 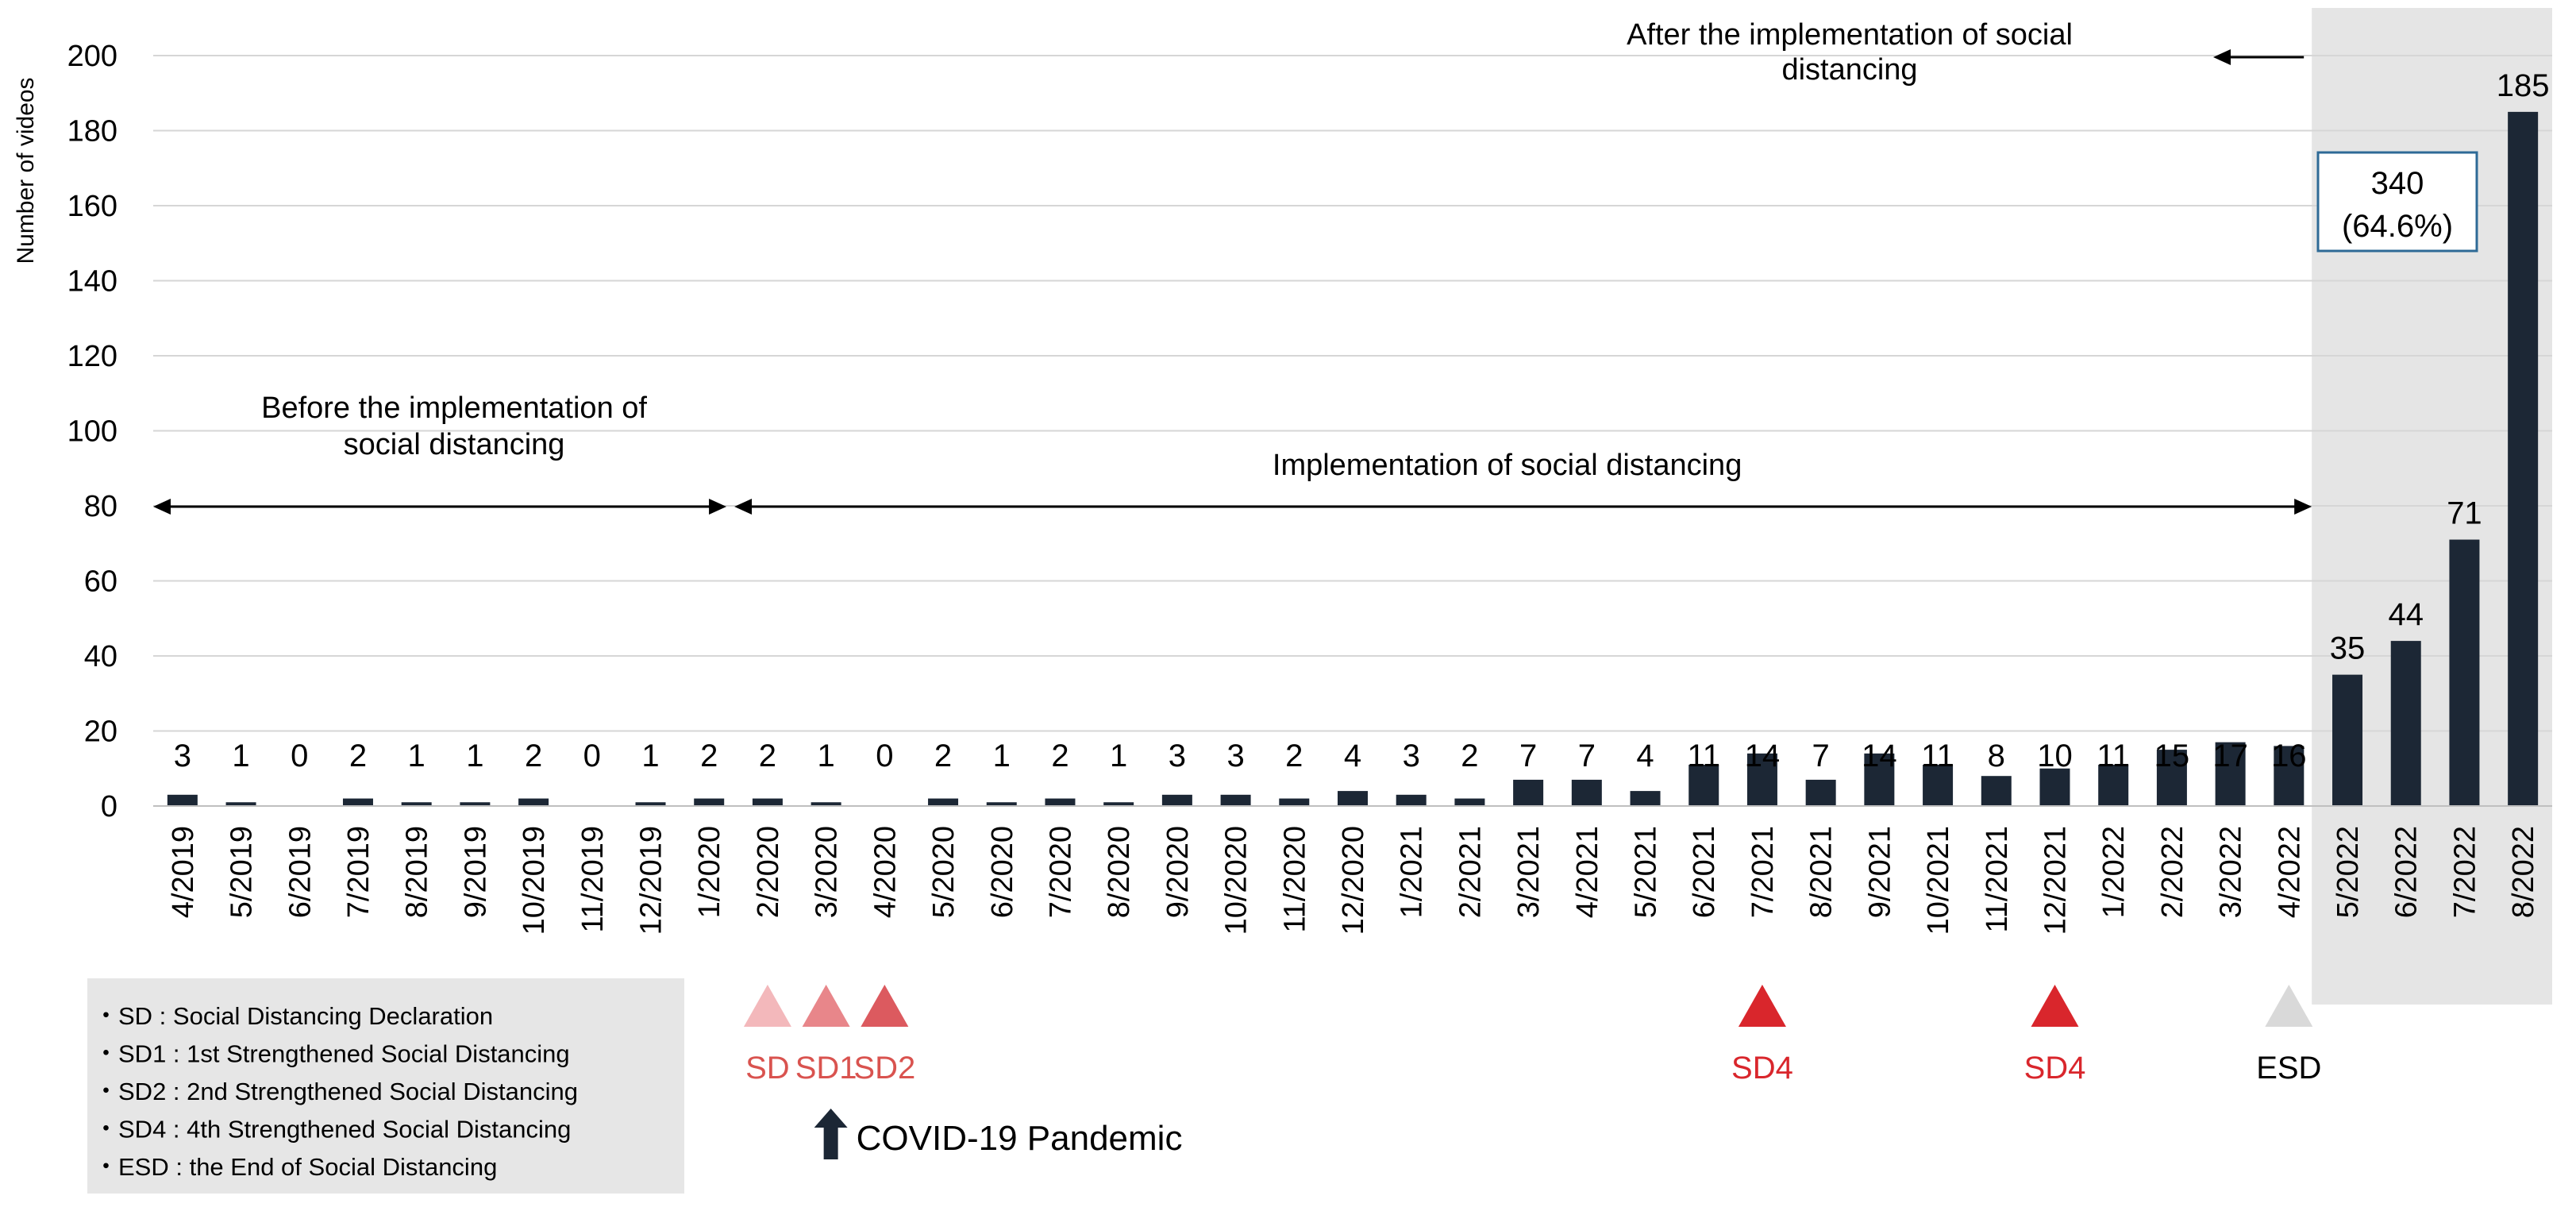 I want to click on bar-value-label: 11, so click(x=1703, y=756).